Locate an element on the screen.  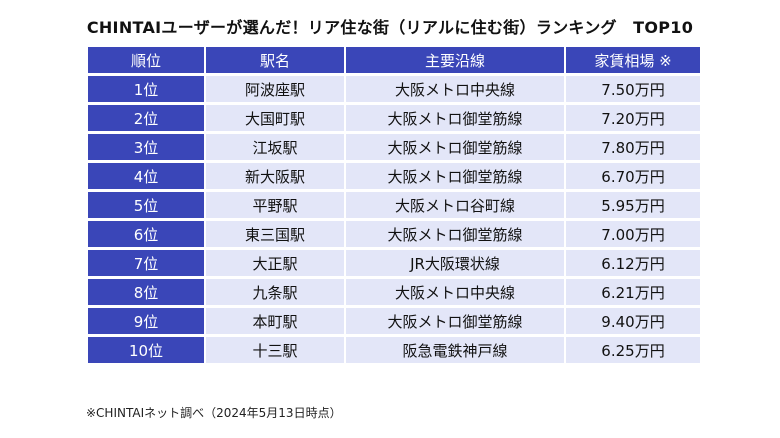
station-cell: 阿波座駅 is located at coordinates (275, 89).